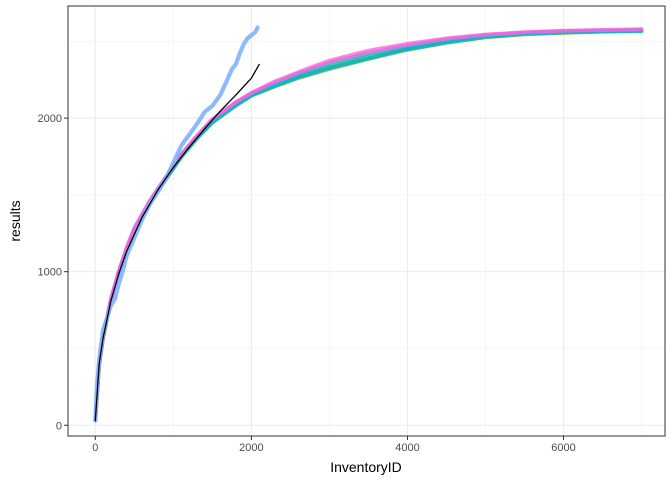 This screenshot has height=480, width=672. Describe the element at coordinates (366, 467) in the screenshot. I see `x-axis-title: InventoryID` at that location.